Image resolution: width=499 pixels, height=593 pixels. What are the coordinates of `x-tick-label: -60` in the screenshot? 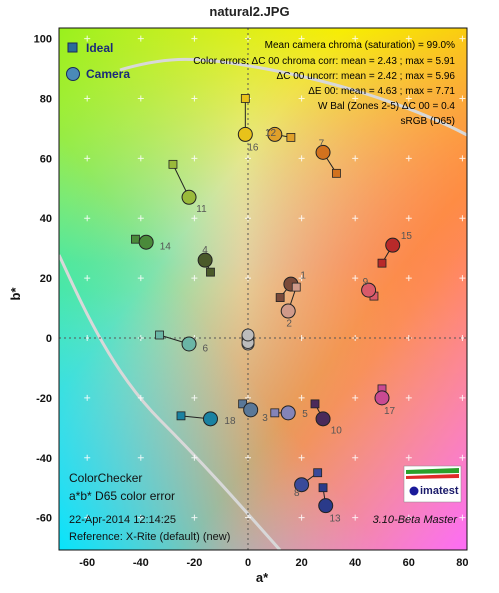 It's located at (87, 563).